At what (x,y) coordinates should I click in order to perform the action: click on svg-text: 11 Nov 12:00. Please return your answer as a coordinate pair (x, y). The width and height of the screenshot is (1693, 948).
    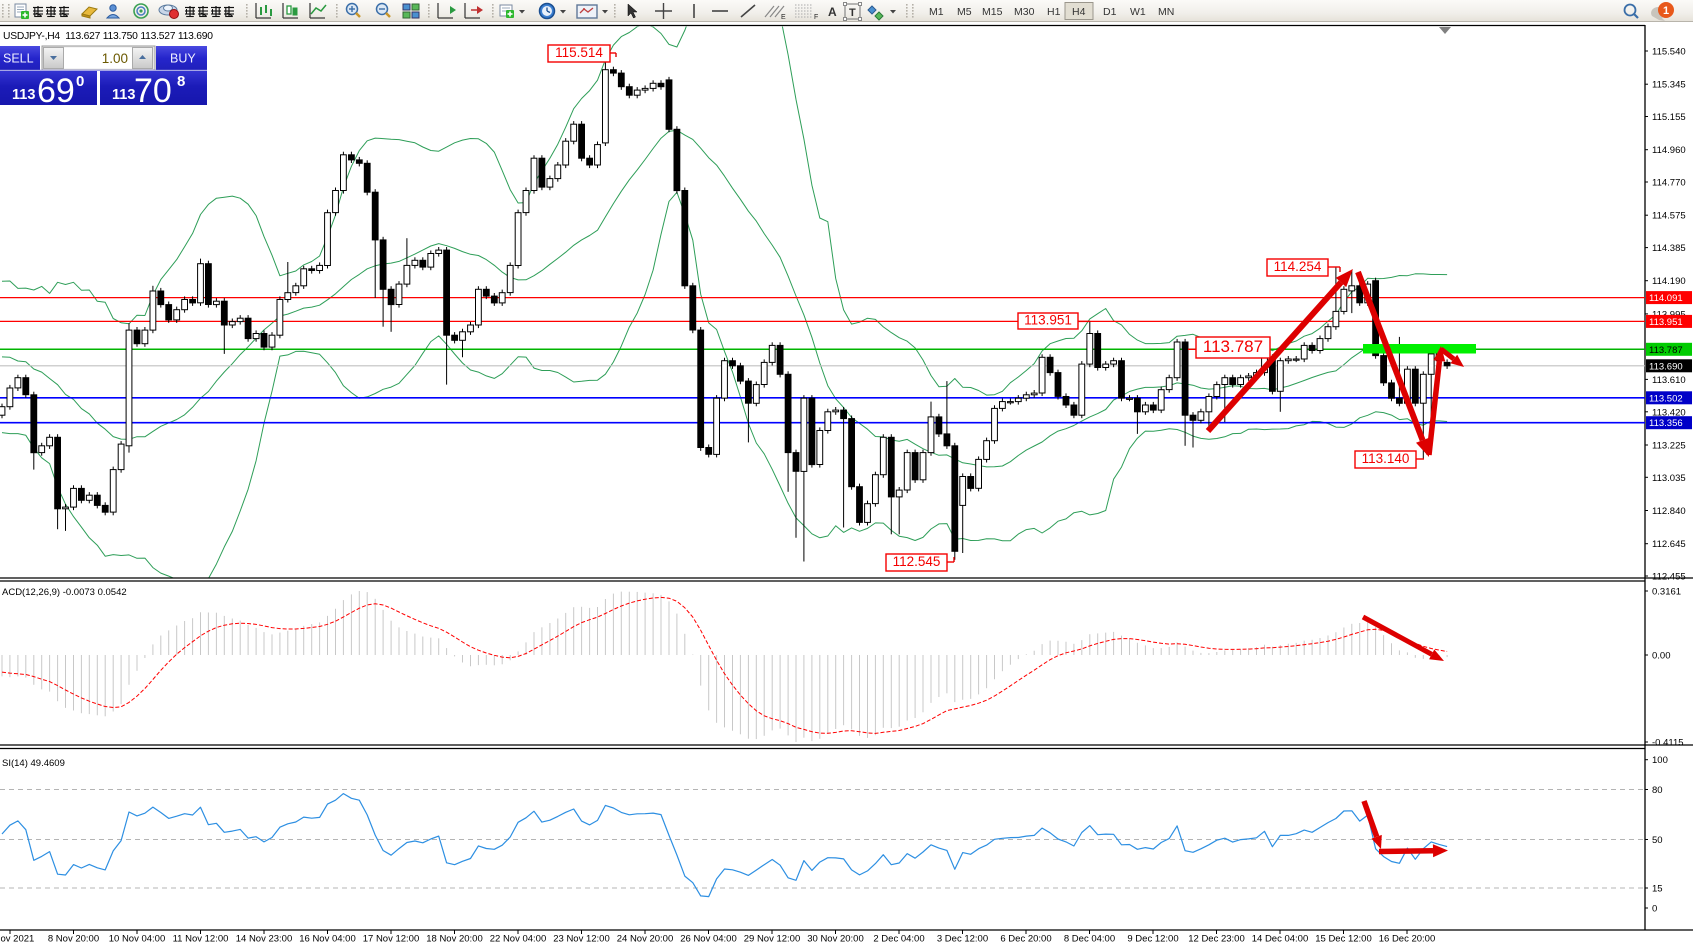
    Looking at the image, I should click on (201, 939).